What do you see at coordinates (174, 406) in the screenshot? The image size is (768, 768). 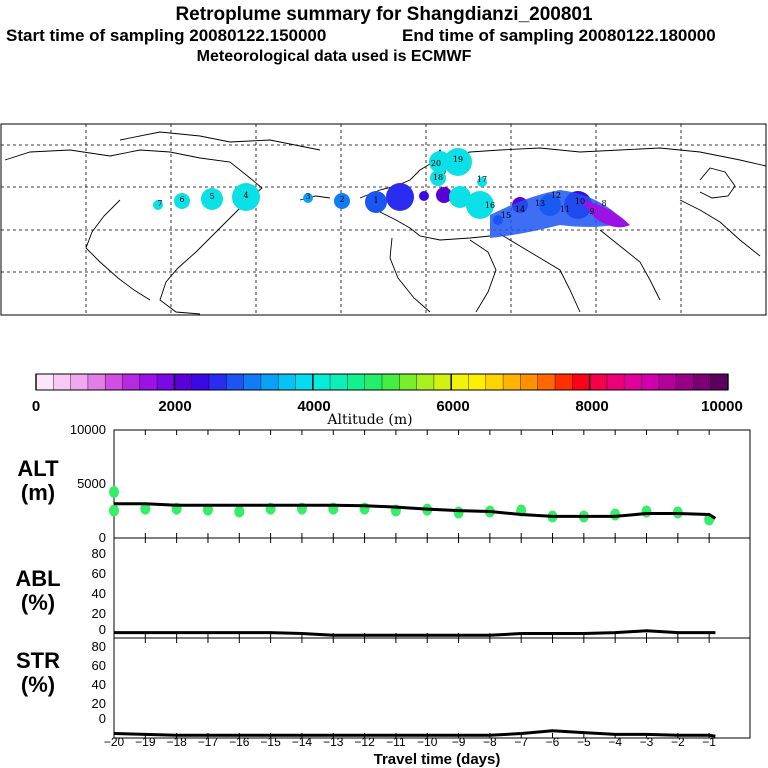 I see `cb-tick-2000: 2000` at bounding box center [174, 406].